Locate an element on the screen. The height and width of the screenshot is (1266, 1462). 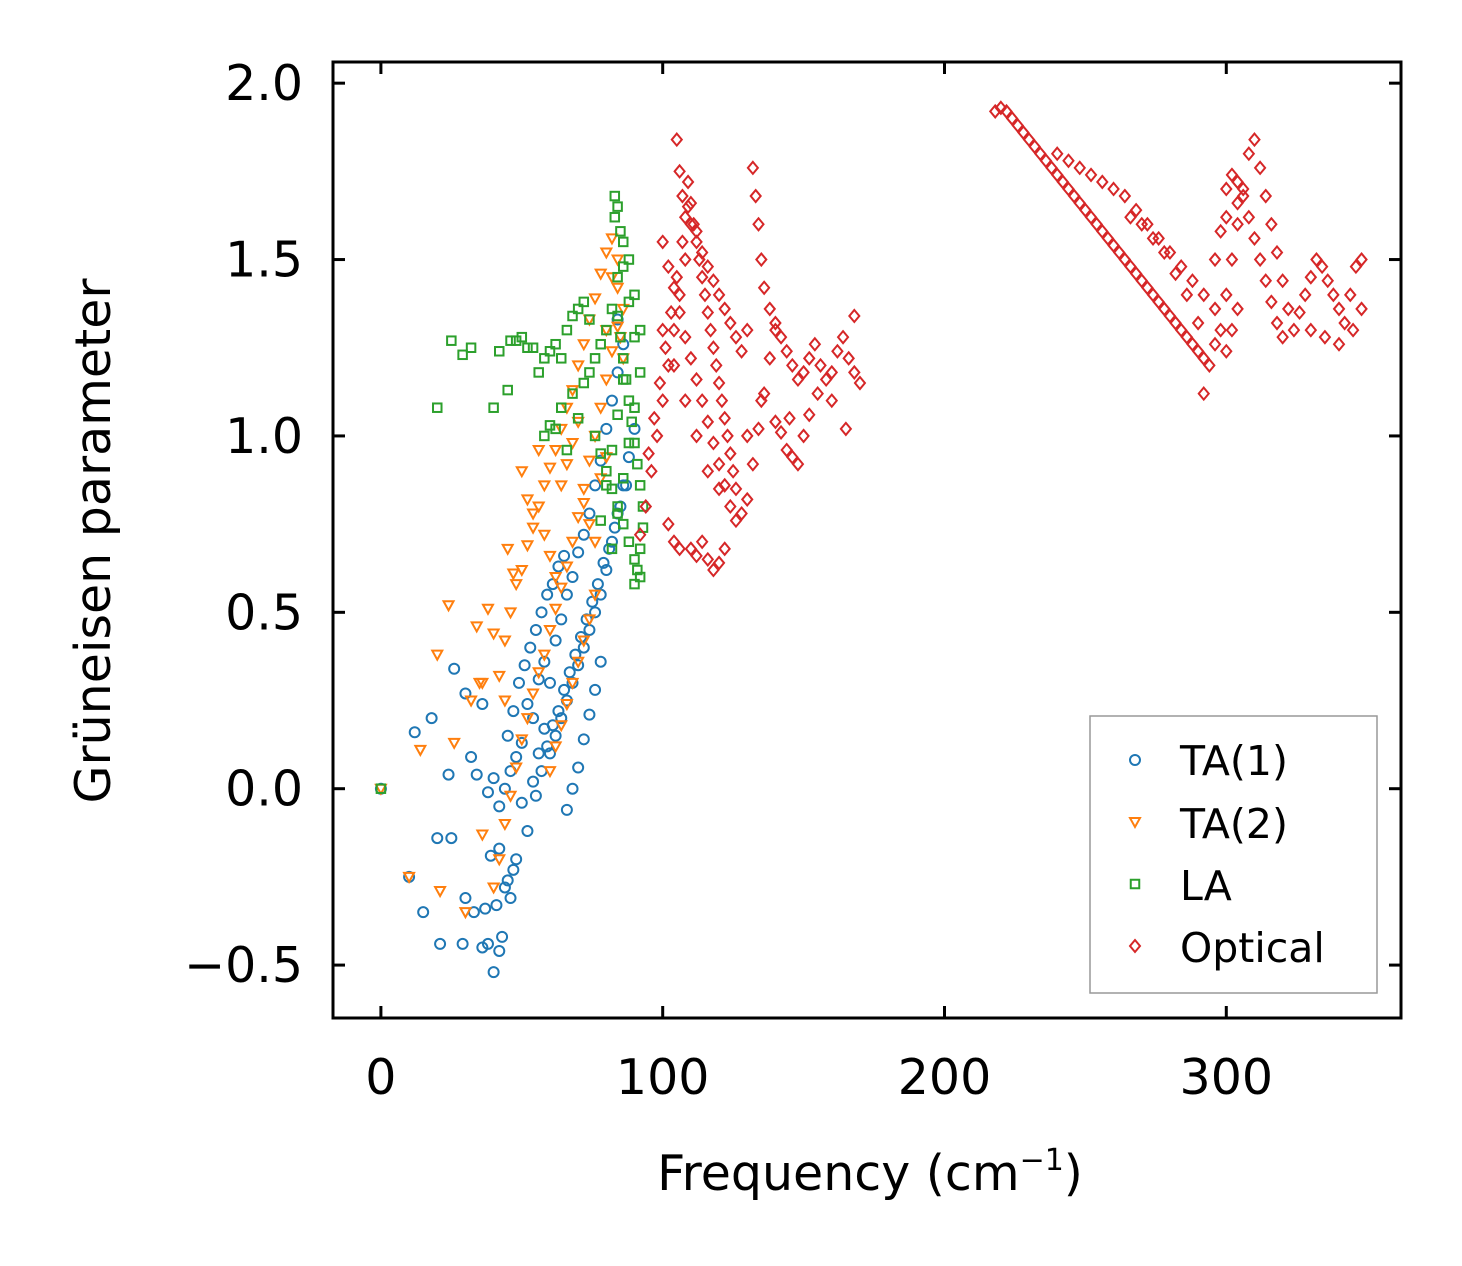
legend-marker-optical is located at coordinates (1135, 946).